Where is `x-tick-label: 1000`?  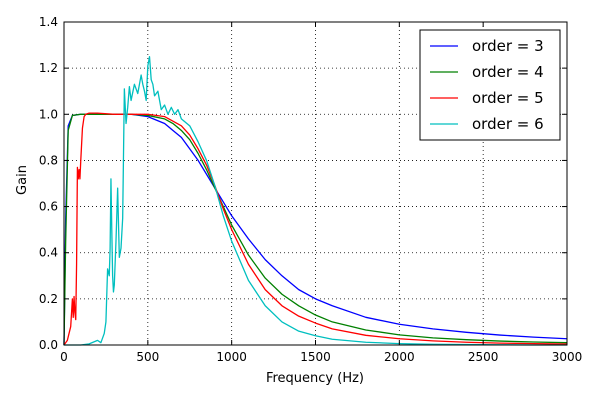
x-tick-label: 1000 is located at coordinates (231, 357).